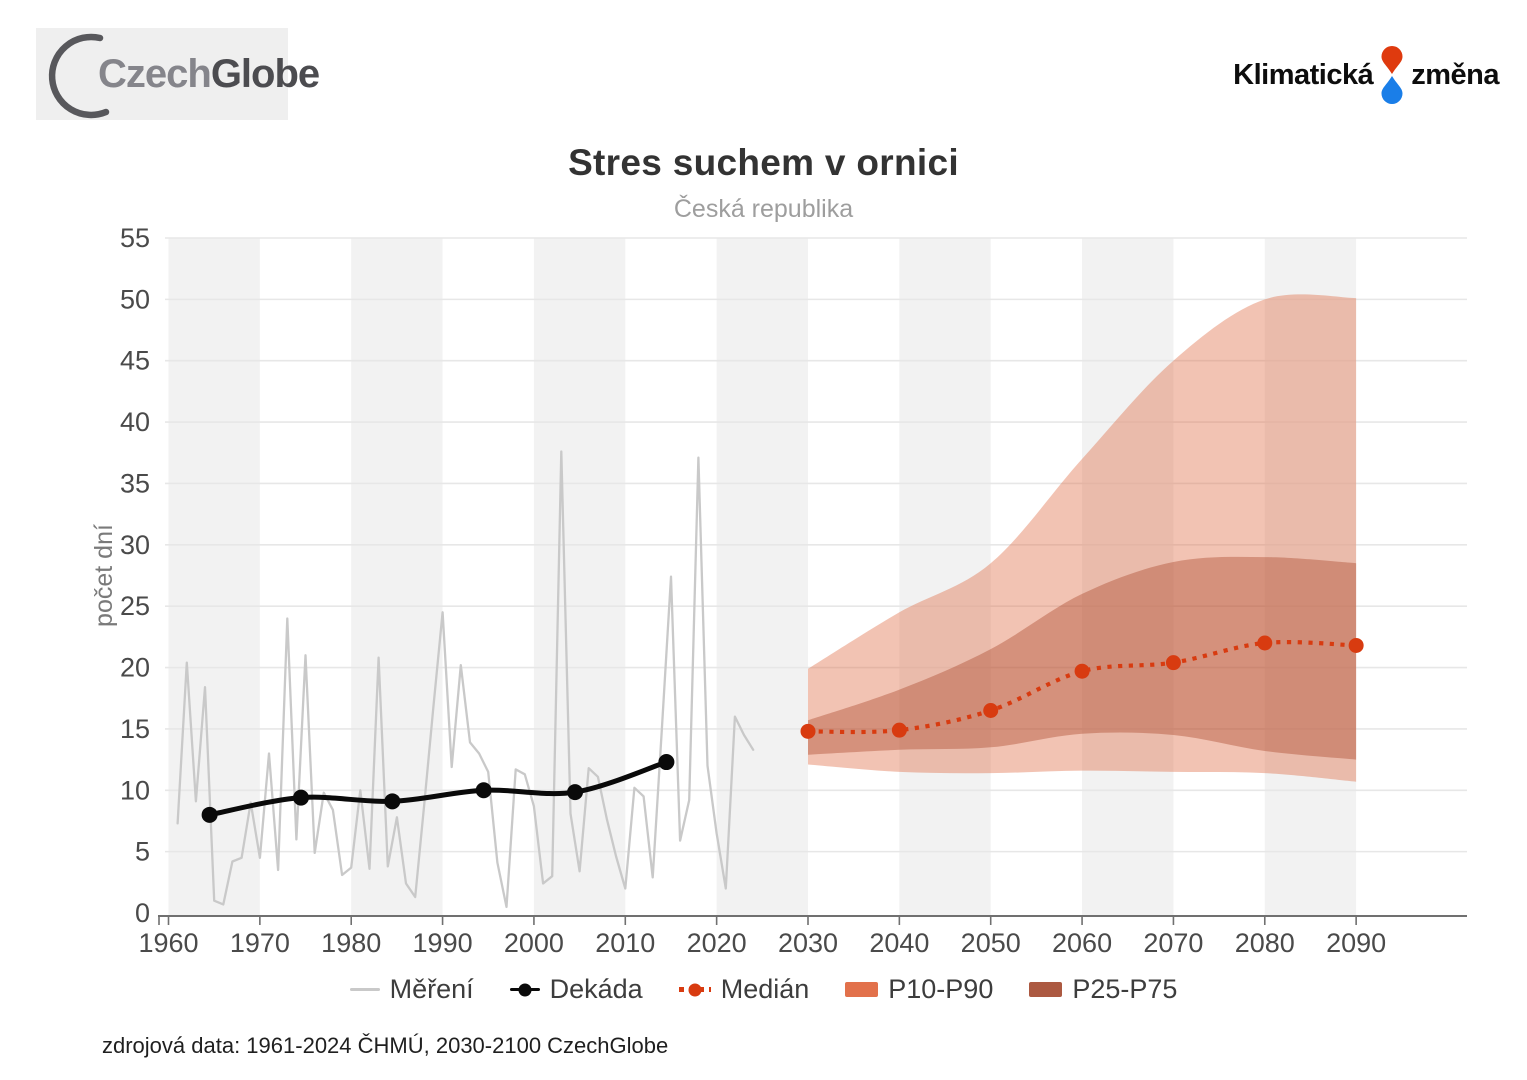 This screenshot has height=1080, width=1527. I want to click on legend-item-mereni: Měření, so click(411, 989).